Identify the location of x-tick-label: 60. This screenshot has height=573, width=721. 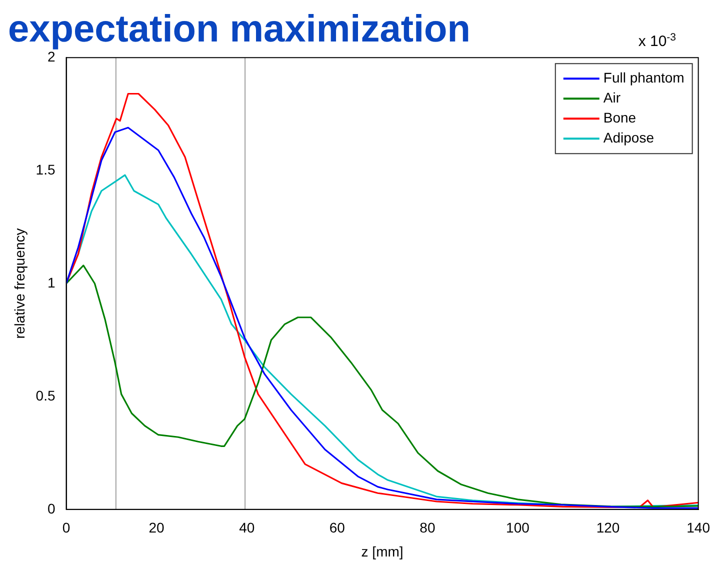
(337, 528).